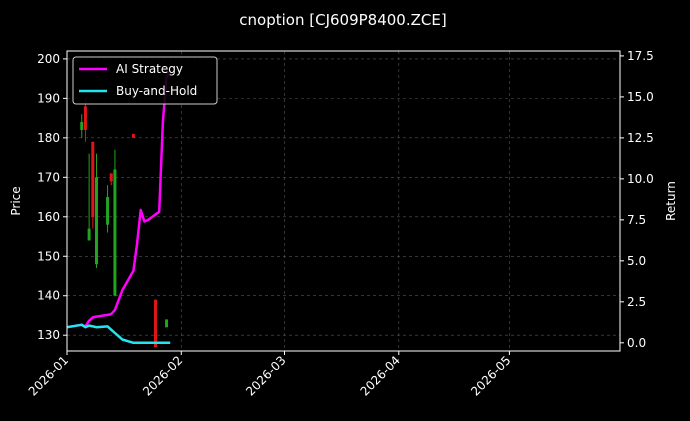  What do you see at coordinates (48, 177) in the screenshot?
I see `left-tick-label: 170` at bounding box center [48, 177].